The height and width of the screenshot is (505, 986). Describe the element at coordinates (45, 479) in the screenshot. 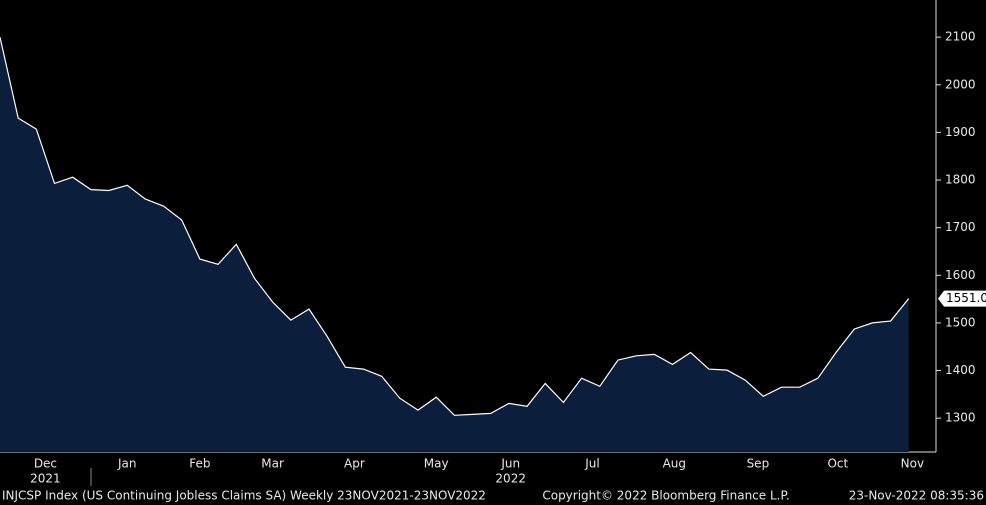

I see `year-label: 2021` at that location.